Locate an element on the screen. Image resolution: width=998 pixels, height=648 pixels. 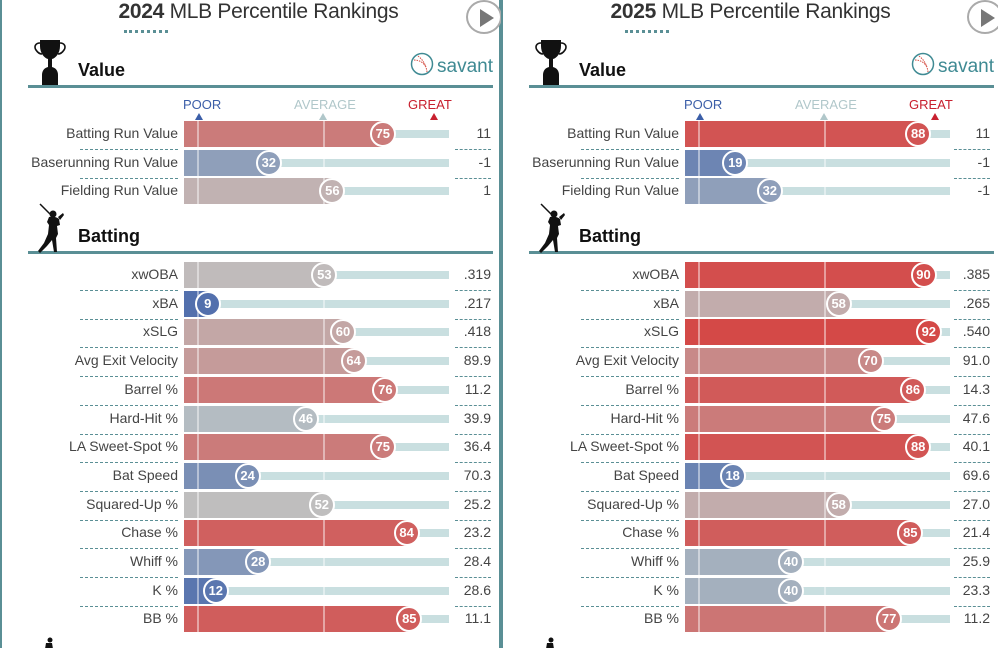
metric-row: xwOBA 53 .319 is located at coordinates (250, 276).